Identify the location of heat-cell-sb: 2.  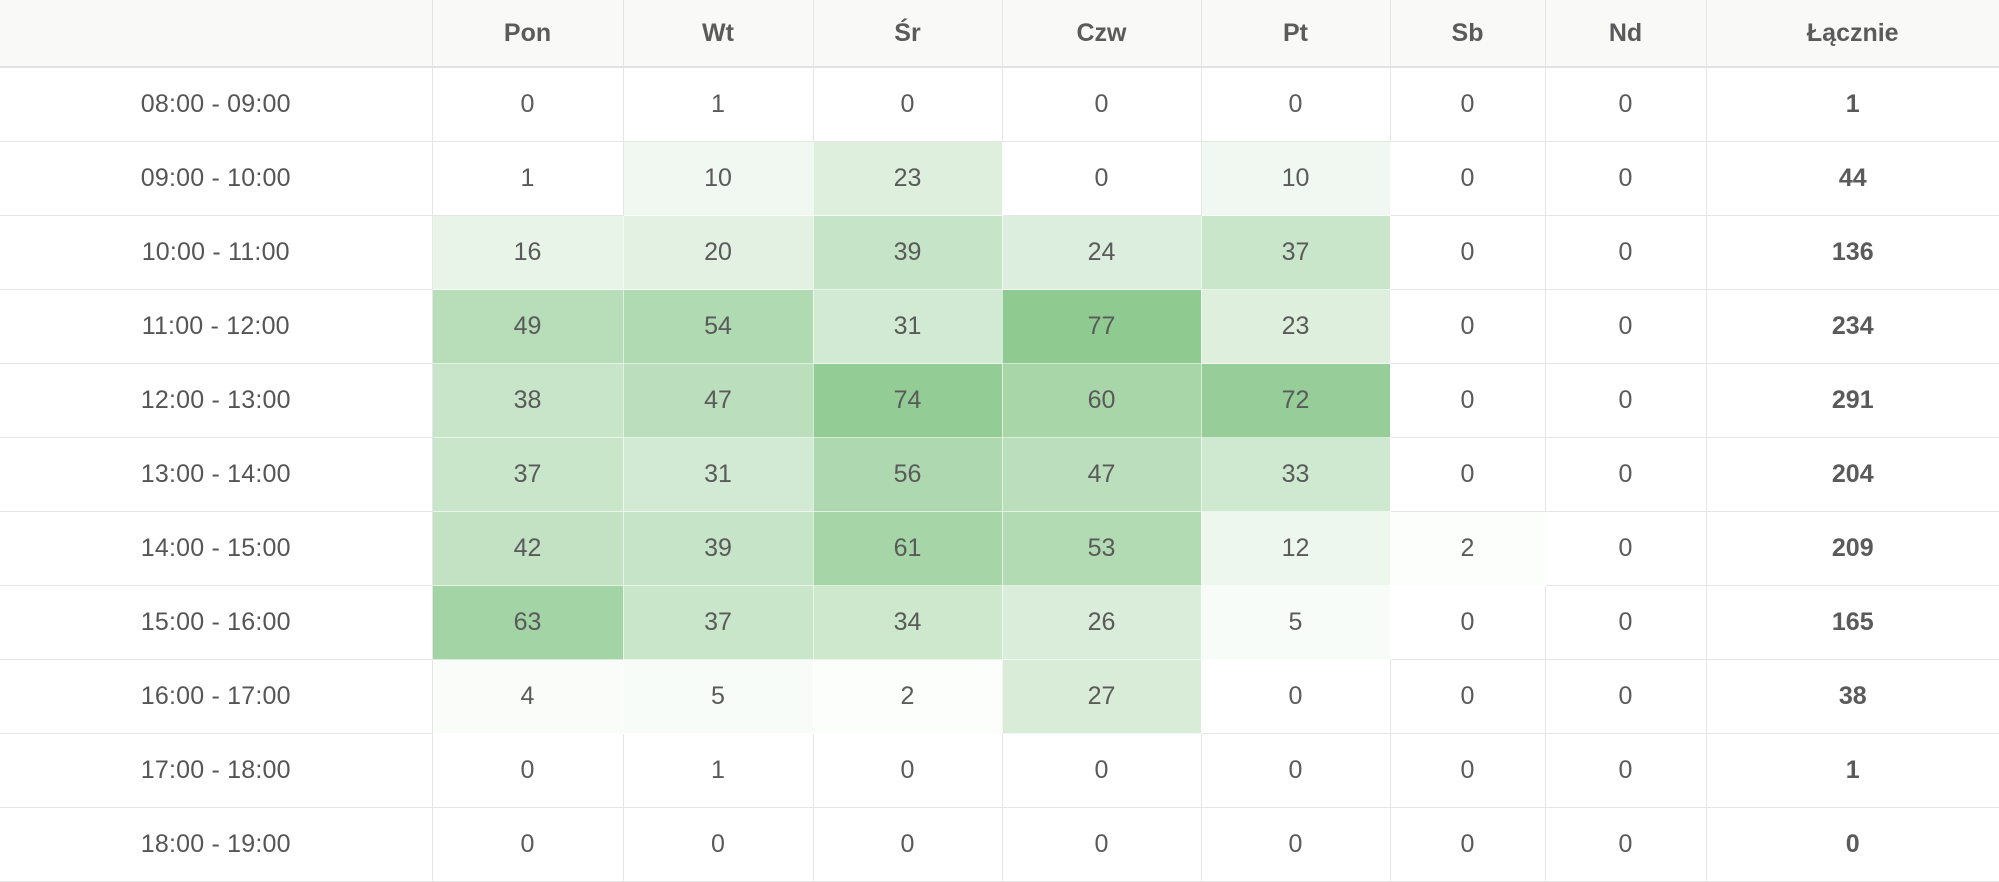
(1468, 548).